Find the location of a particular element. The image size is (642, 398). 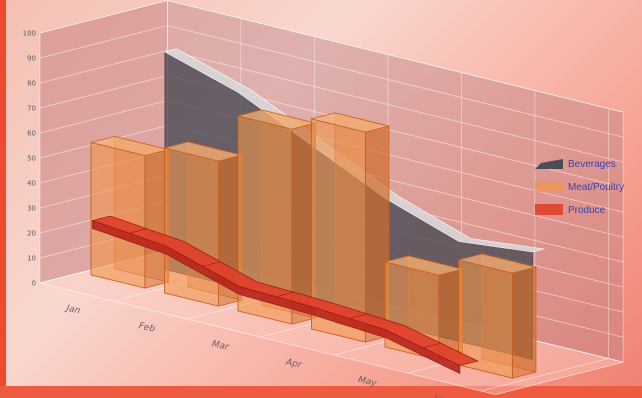

y-tick-label: 70 is located at coordinates (31, 109).